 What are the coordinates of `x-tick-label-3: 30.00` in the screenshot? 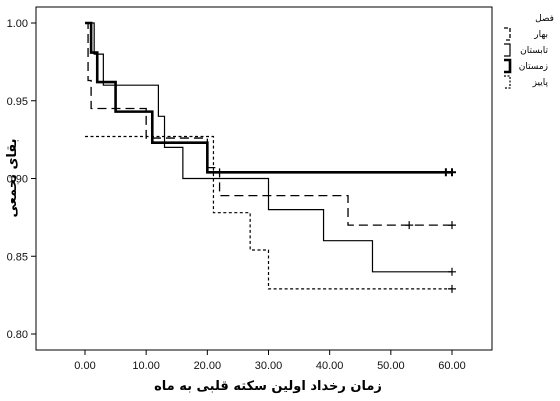 It's located at (269, 366).